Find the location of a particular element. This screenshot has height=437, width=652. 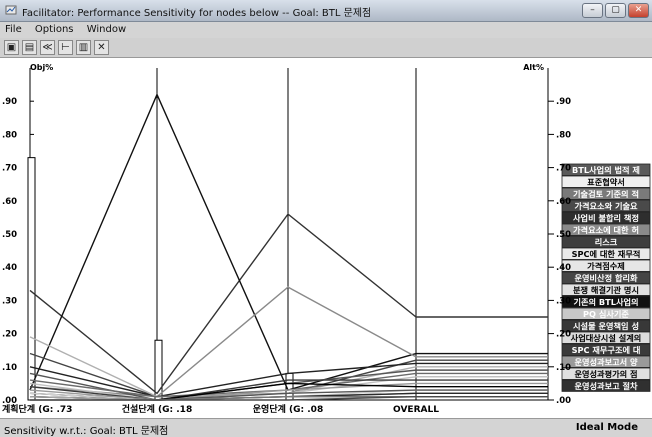

sort-icon: ≪ is located at coordinates (47, 47).